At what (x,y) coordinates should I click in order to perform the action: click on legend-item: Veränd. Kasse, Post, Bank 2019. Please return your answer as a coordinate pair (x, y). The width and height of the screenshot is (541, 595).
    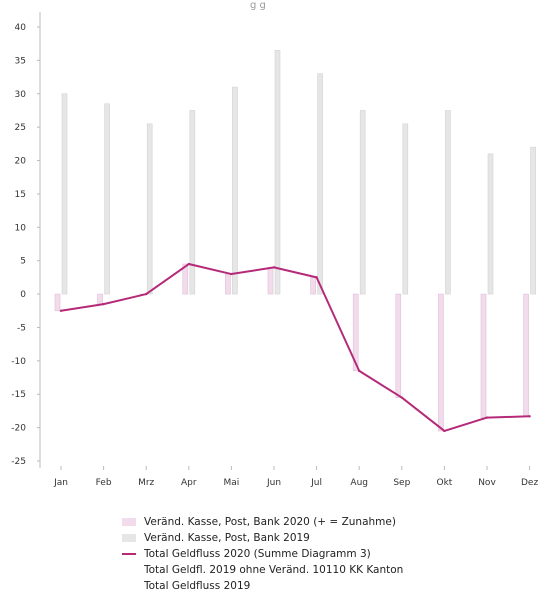
    Looking at the image, I should click on (262, 538).